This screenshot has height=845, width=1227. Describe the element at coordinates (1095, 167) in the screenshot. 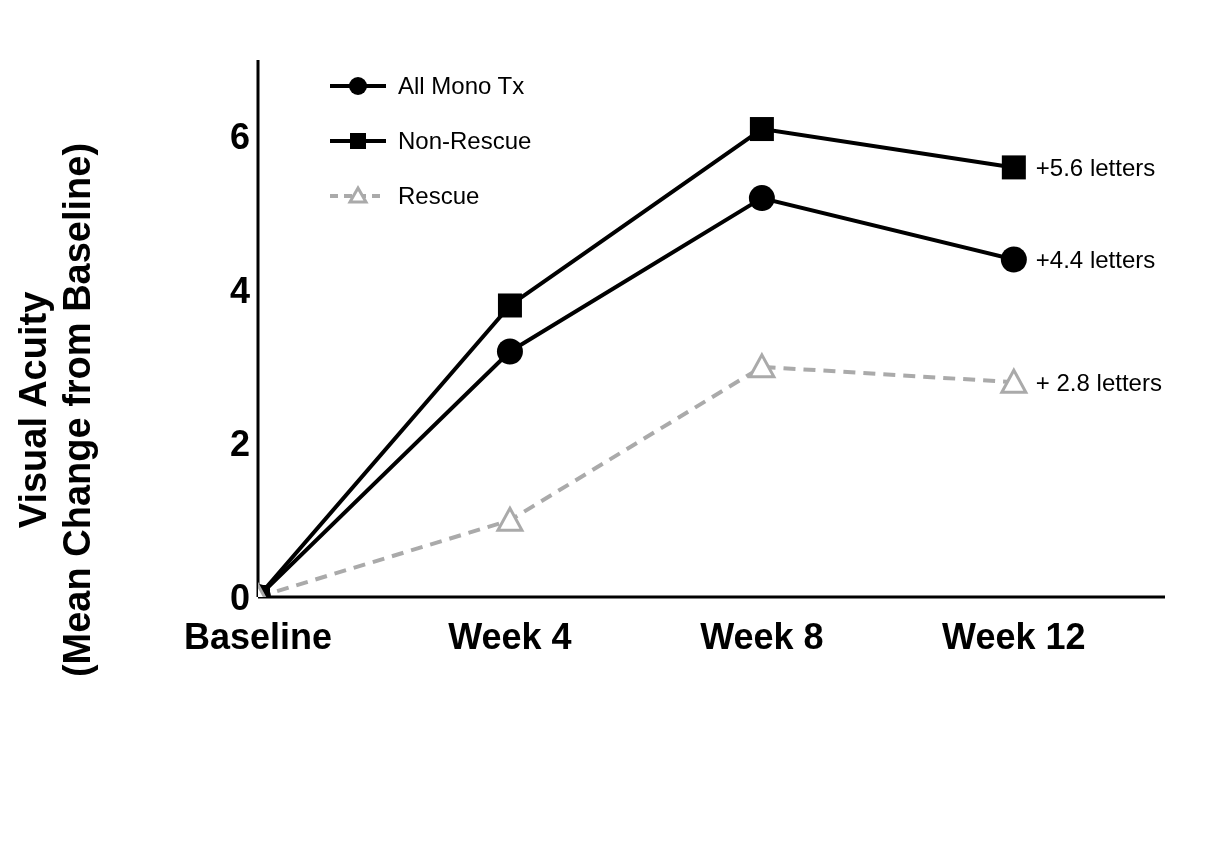

I see `annotation: +5.6 letters` at that location.